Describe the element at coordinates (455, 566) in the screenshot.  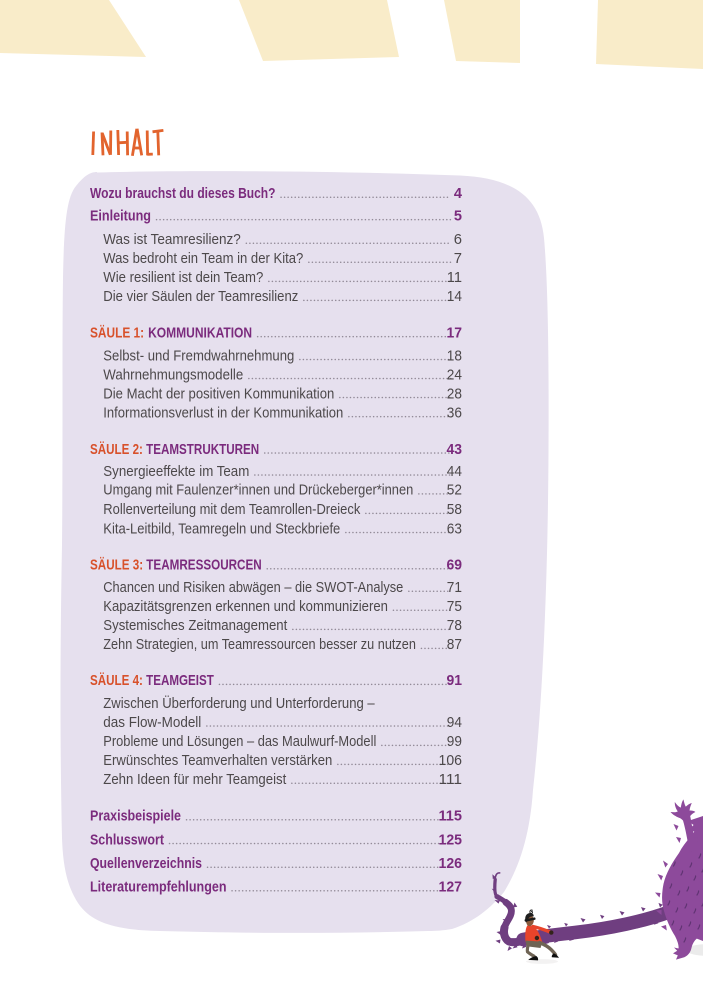
I see `svg-text: 69` at that location.